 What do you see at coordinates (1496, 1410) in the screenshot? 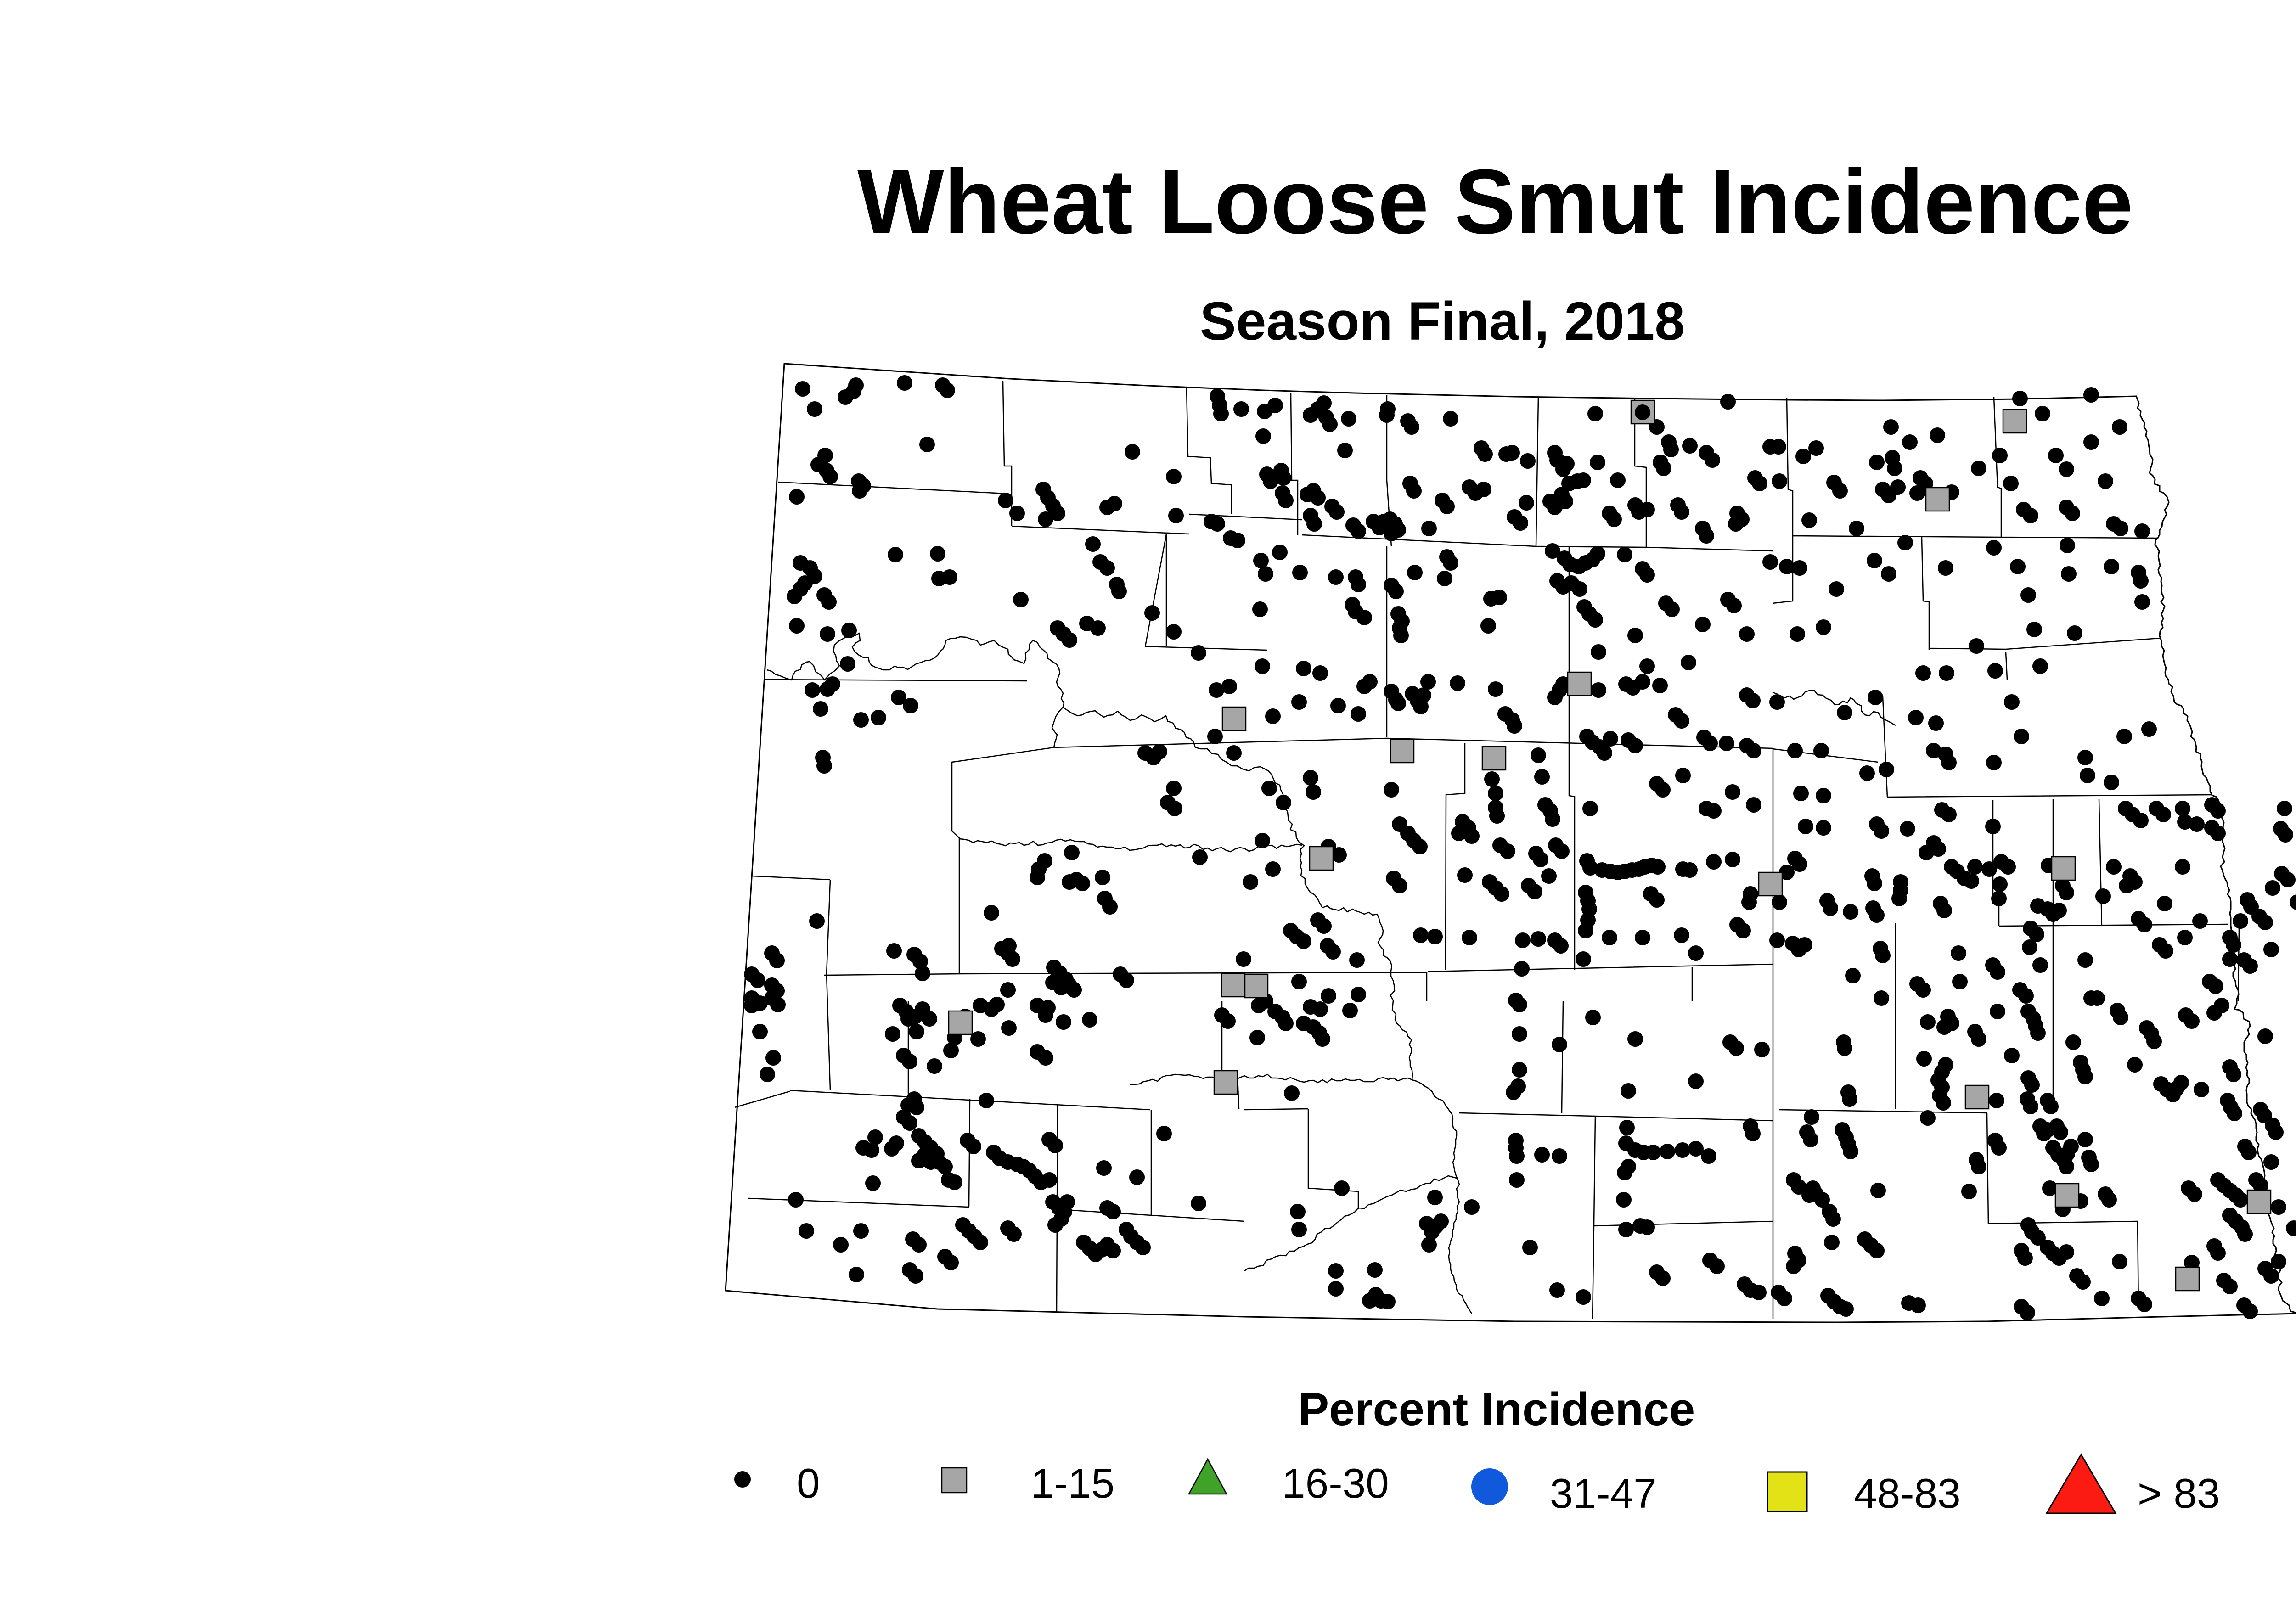
I see `svg-text: Percent Incidence` at bounding box center [1496, 1410].